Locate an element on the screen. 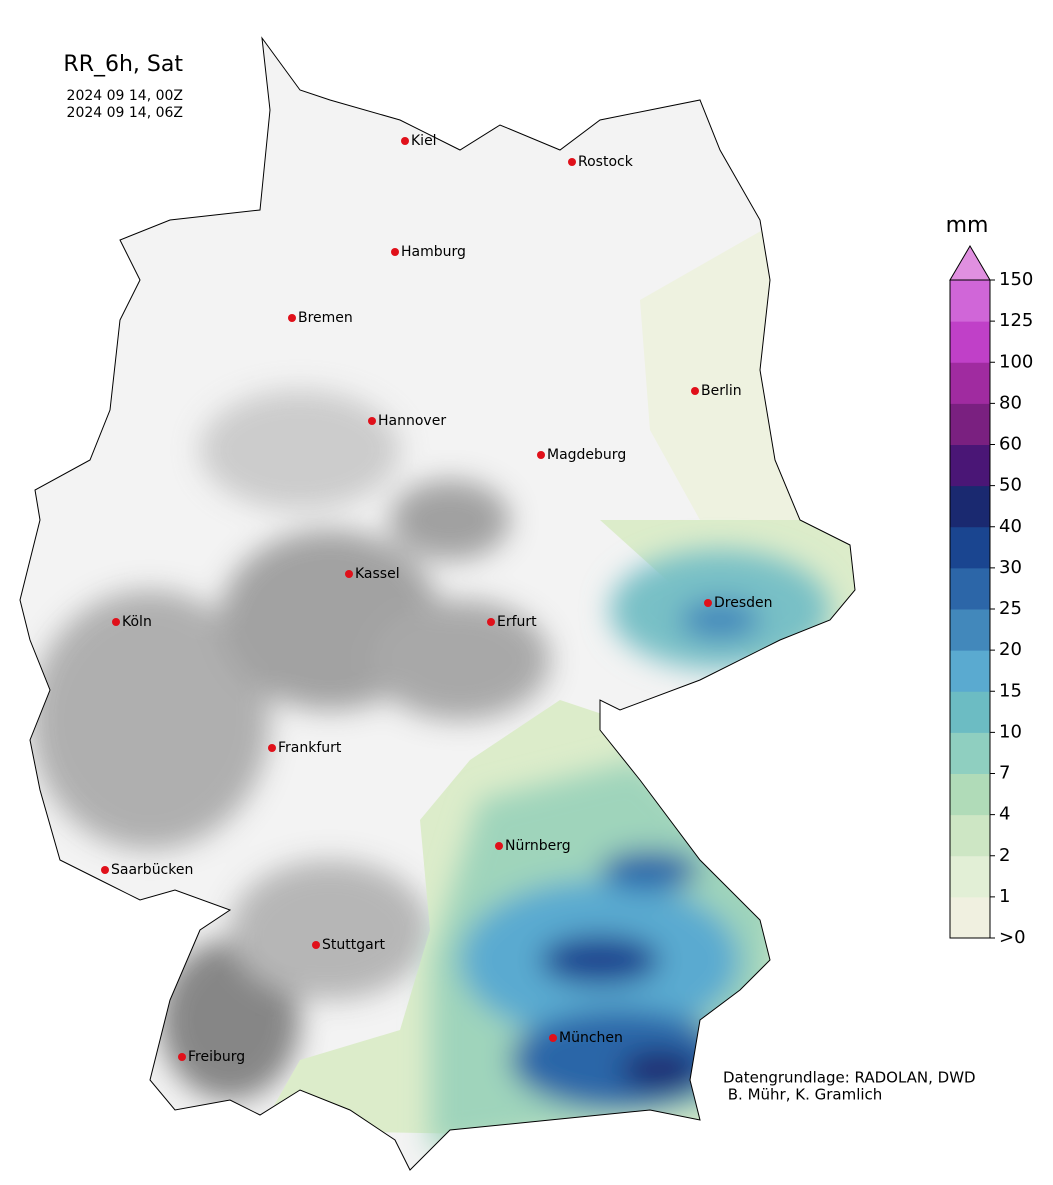  city-label: Saarbücken is located at coordinates (152, 870).